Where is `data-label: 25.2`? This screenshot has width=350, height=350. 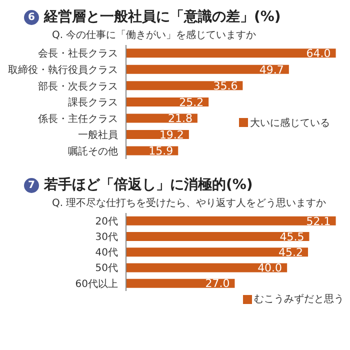 data-label: 25.2 is located at coordinates (191, 102).